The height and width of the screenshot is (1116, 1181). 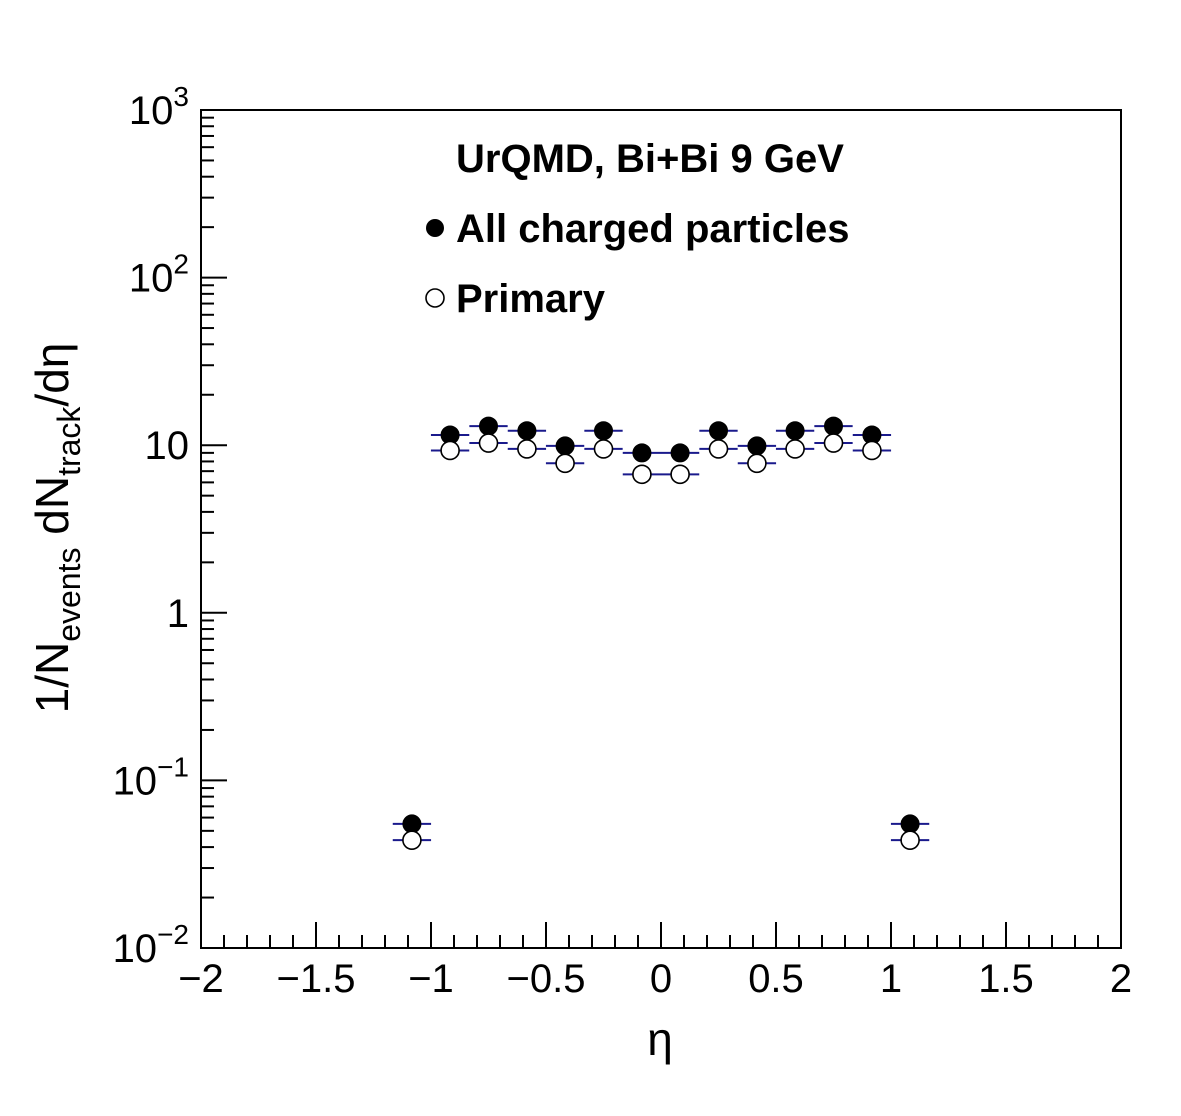 I want to click on y-axis-title-base: 1/N, so click(x=52, y=678).